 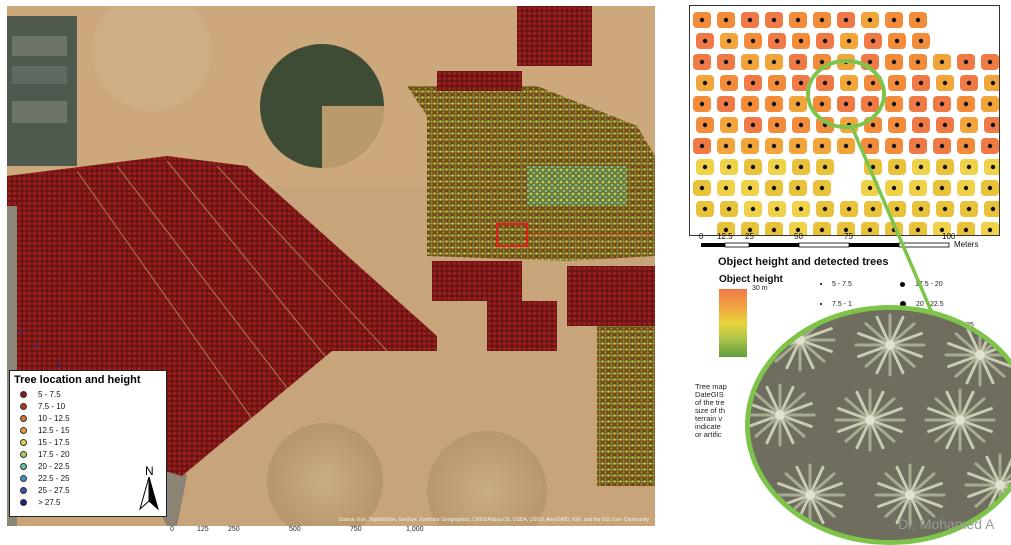 What do you see at coordinates (54, 430) in the screenshot?
I see `legend-label: 12.5 - 15` at bounding box center [54, 430].